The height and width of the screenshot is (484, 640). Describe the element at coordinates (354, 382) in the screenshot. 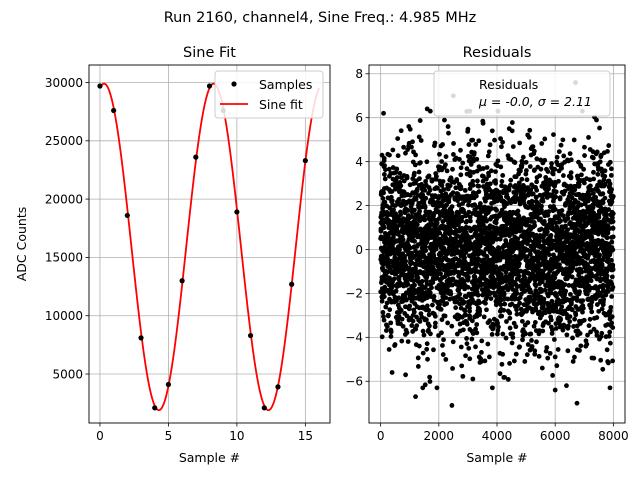

I see `y-tick-label: −6` at that location.